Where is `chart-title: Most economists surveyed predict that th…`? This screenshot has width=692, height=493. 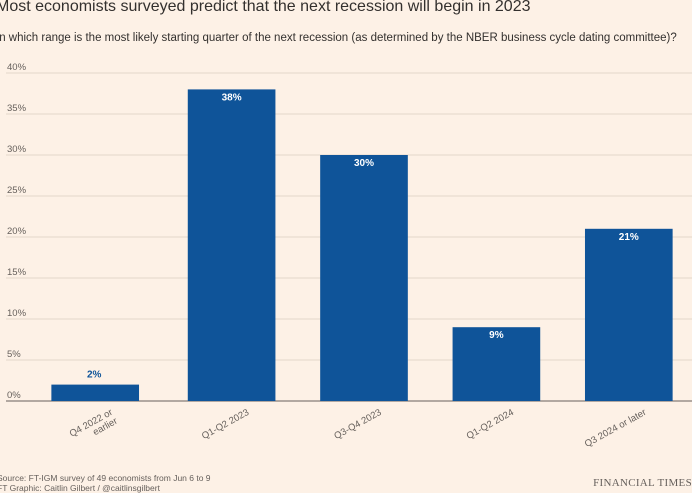 chart-title: Most economists surveyed predict that th… is located at coordinates (265, 7).